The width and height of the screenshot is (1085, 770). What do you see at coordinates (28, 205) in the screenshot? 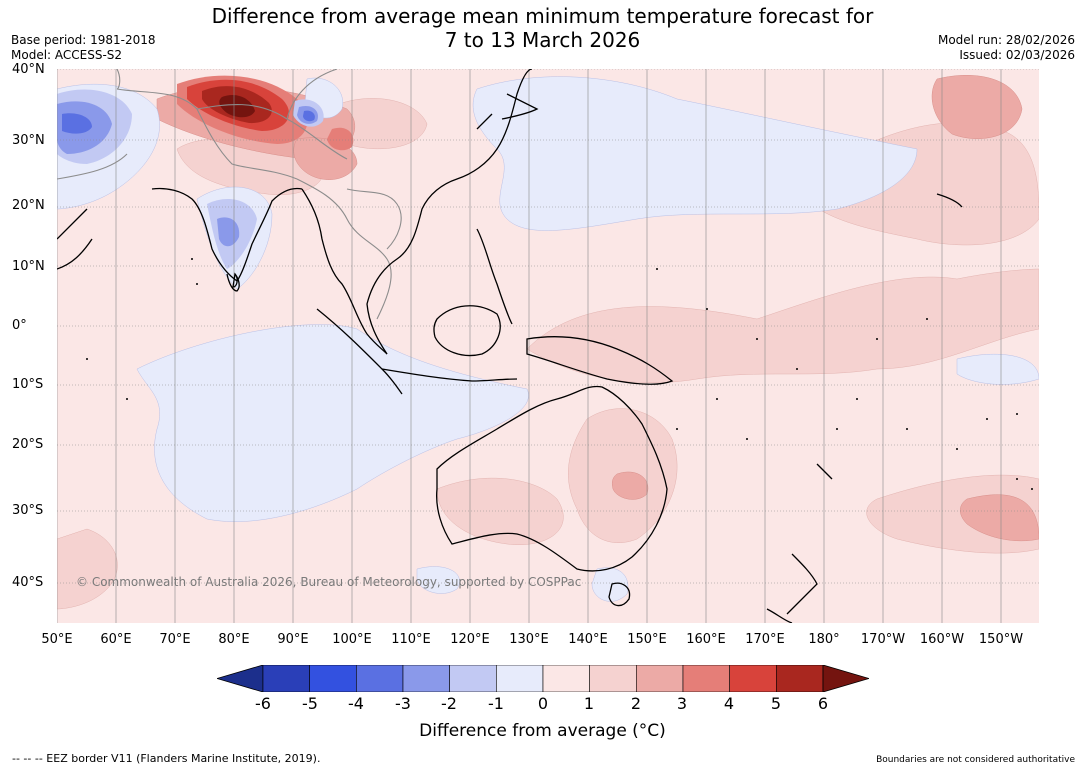
I see `lat-label-20n: 20°N` at bounding box center [28, 205].